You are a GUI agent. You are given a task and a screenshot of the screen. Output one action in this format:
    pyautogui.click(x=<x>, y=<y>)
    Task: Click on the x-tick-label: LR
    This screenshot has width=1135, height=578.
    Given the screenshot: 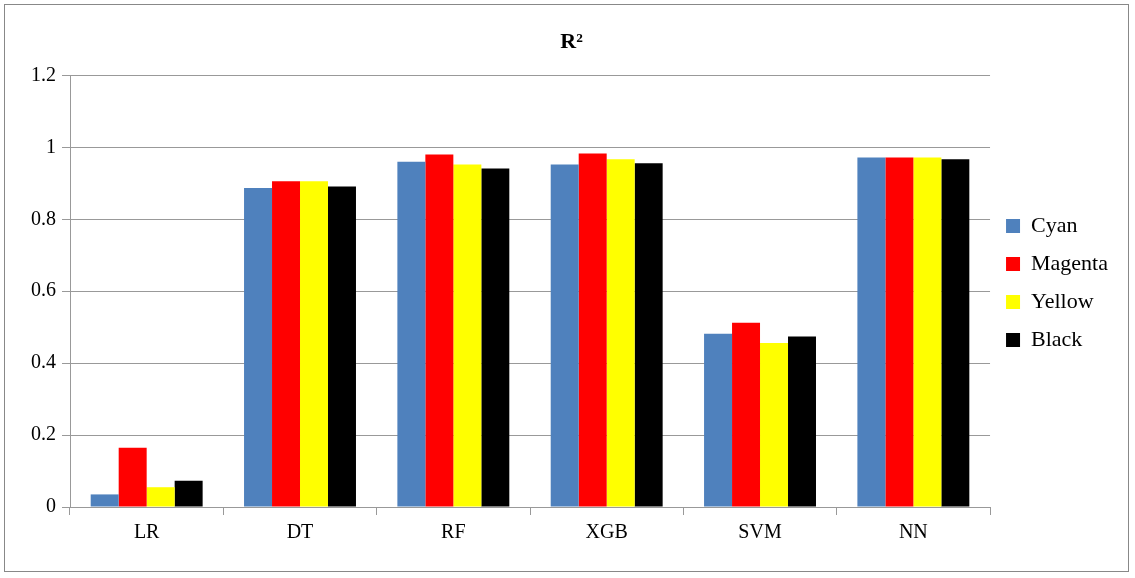 What is the action you would take?
    pyautogui.click(x=147, y=531)
    